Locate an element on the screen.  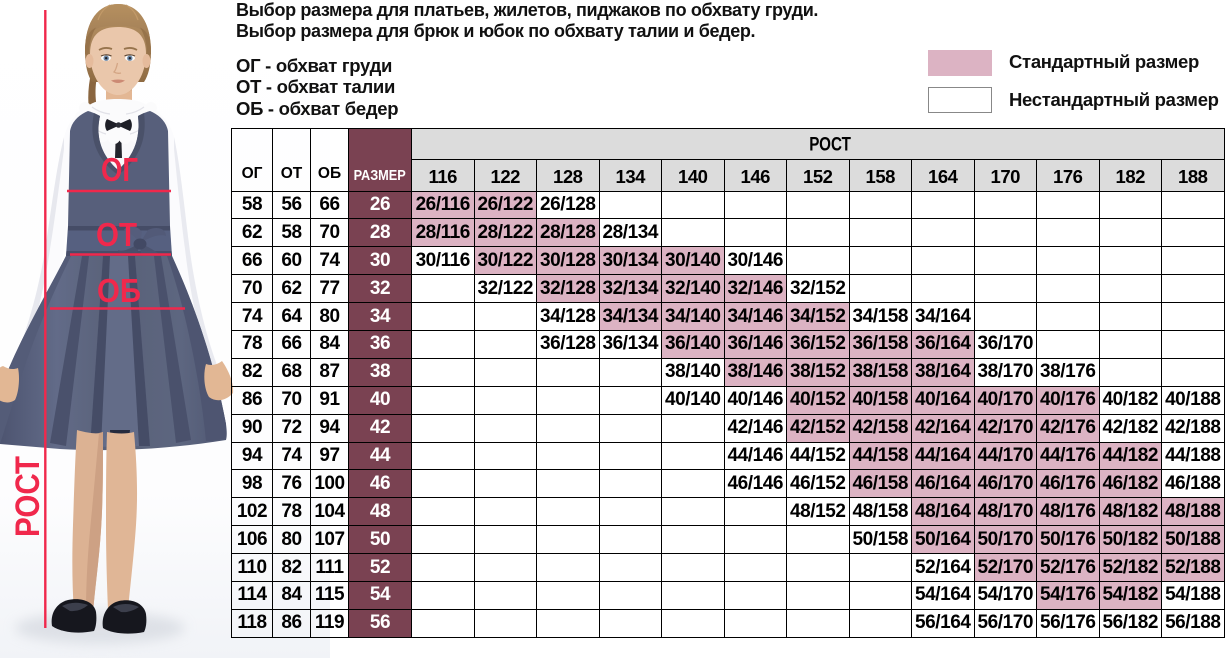
svg-text: ОТ is located at coordinates (116, 234).